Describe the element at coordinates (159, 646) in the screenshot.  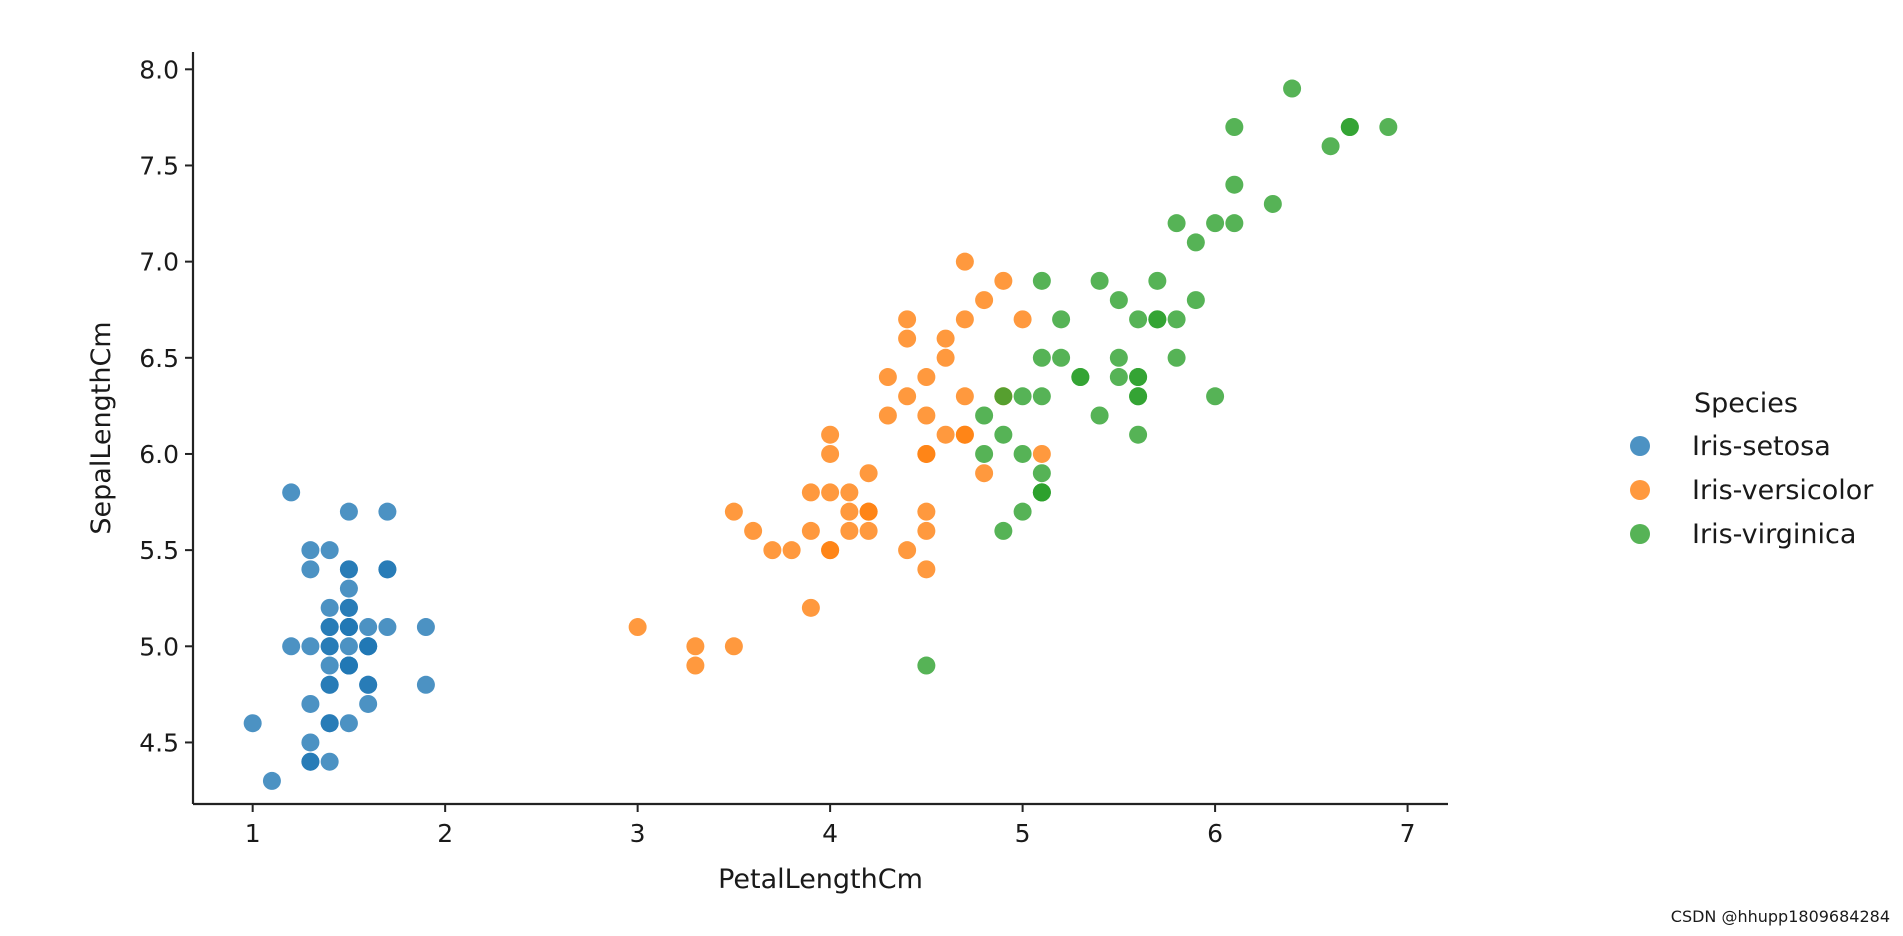
I see `y-tick-label: 5.0` at that location.